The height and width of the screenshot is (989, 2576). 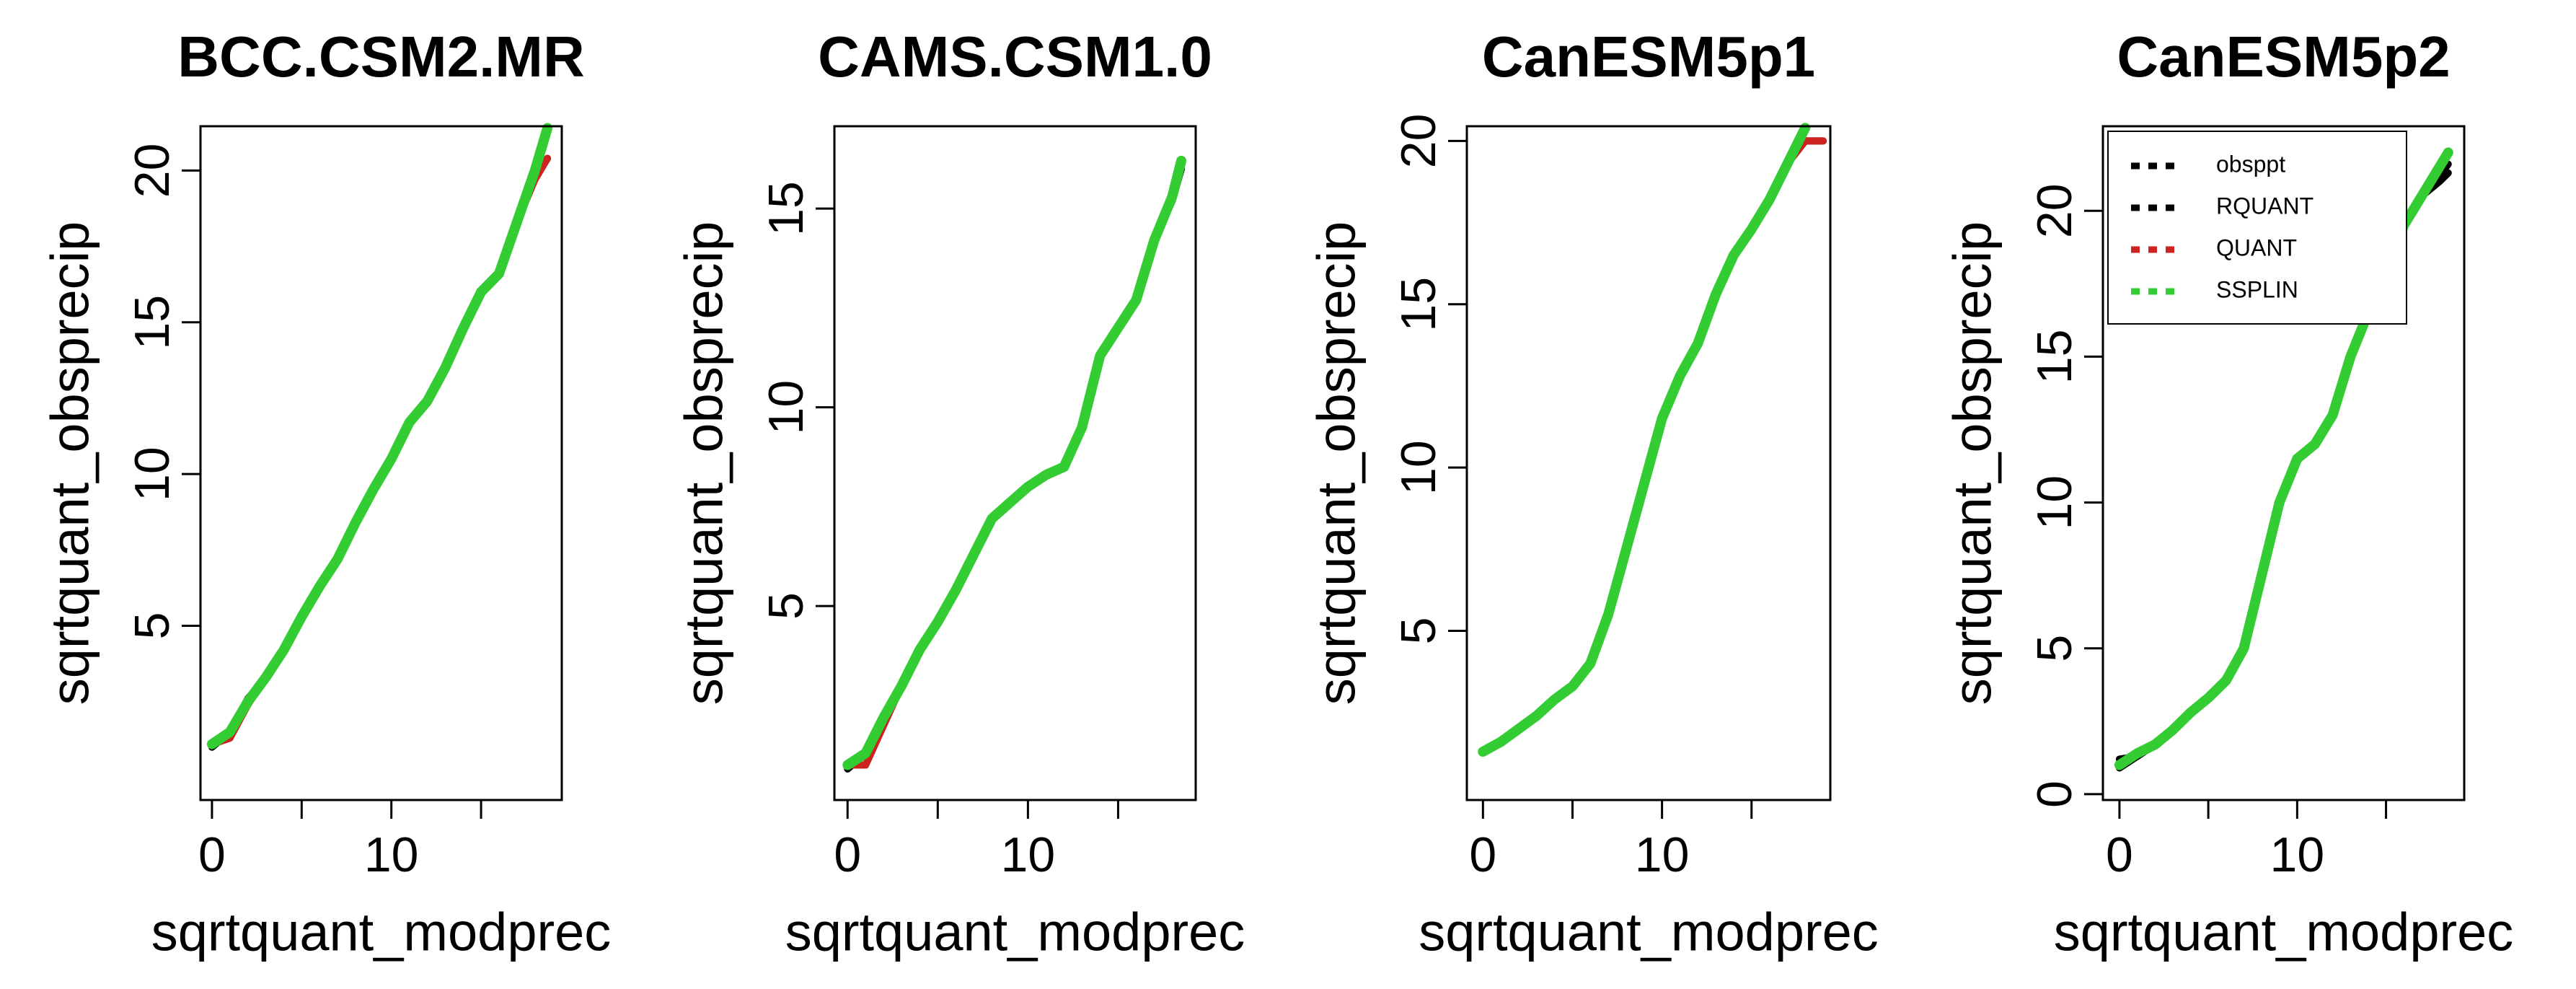 What do you see at coordinates (2054, 794) in the screenshot?
I see `y-tick-label: 0` at bounding box center [2054, 794].